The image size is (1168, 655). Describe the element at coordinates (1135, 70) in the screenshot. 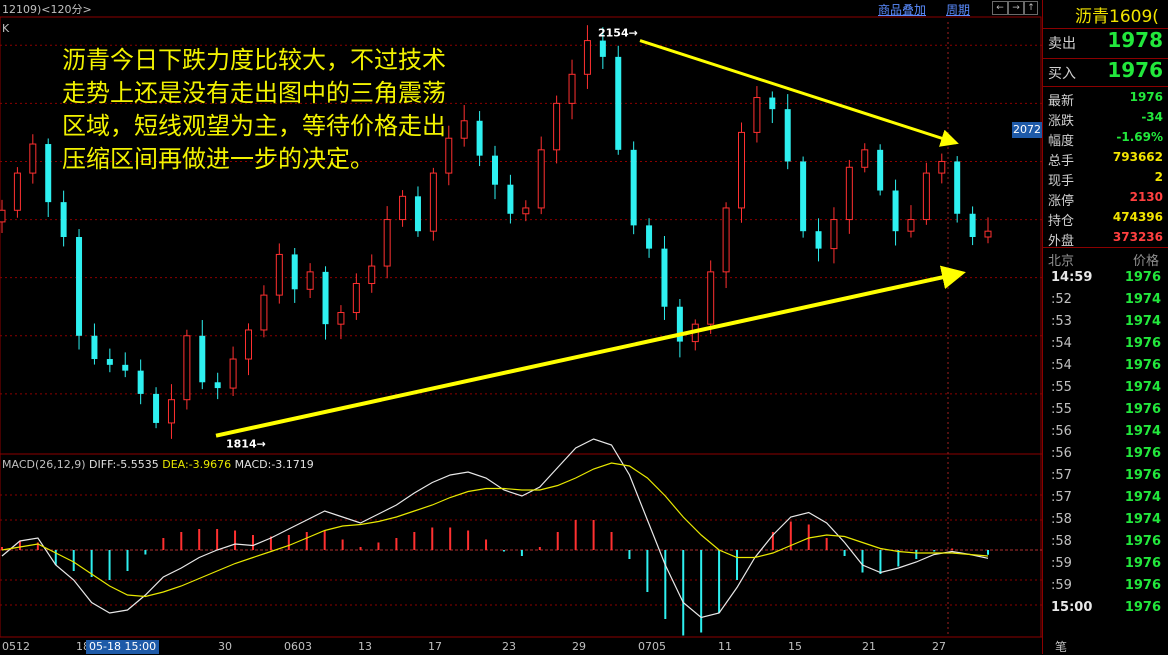

I see `buy-value: 1976` at that location.